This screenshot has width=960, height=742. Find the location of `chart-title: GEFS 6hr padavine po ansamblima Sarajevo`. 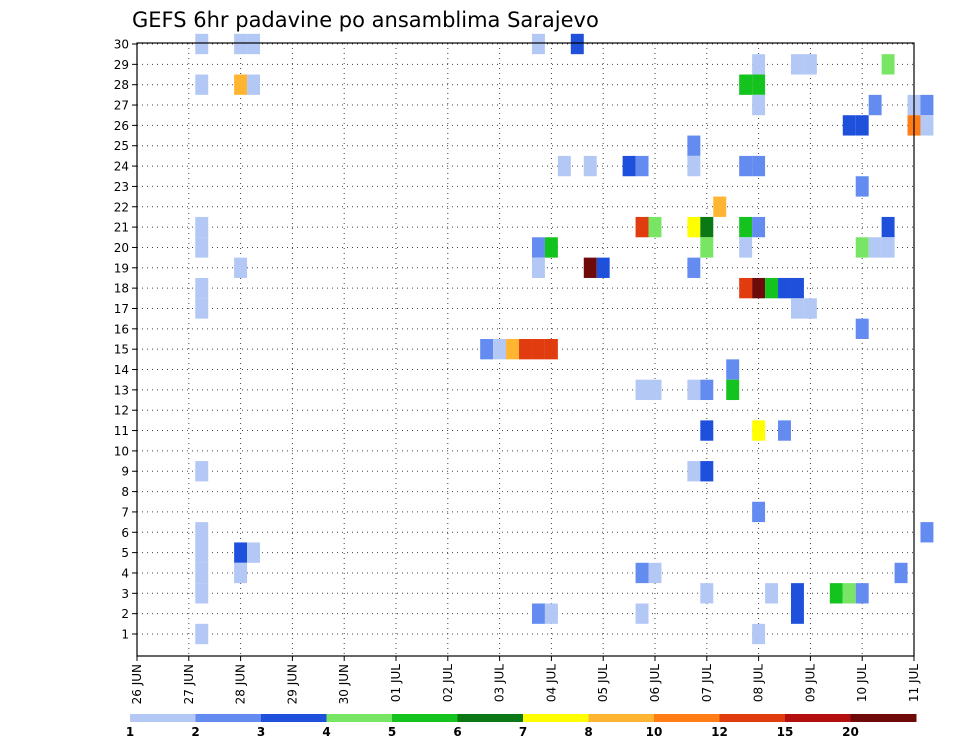

chart-title: GEFS 6hr padavine po ansamblima Sarajevo is located at coordinates (365, 20).